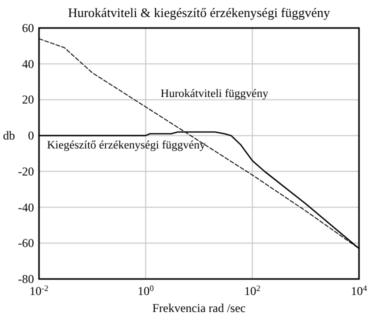  I want to click on y-tick-label: 60, so click(28, 28).